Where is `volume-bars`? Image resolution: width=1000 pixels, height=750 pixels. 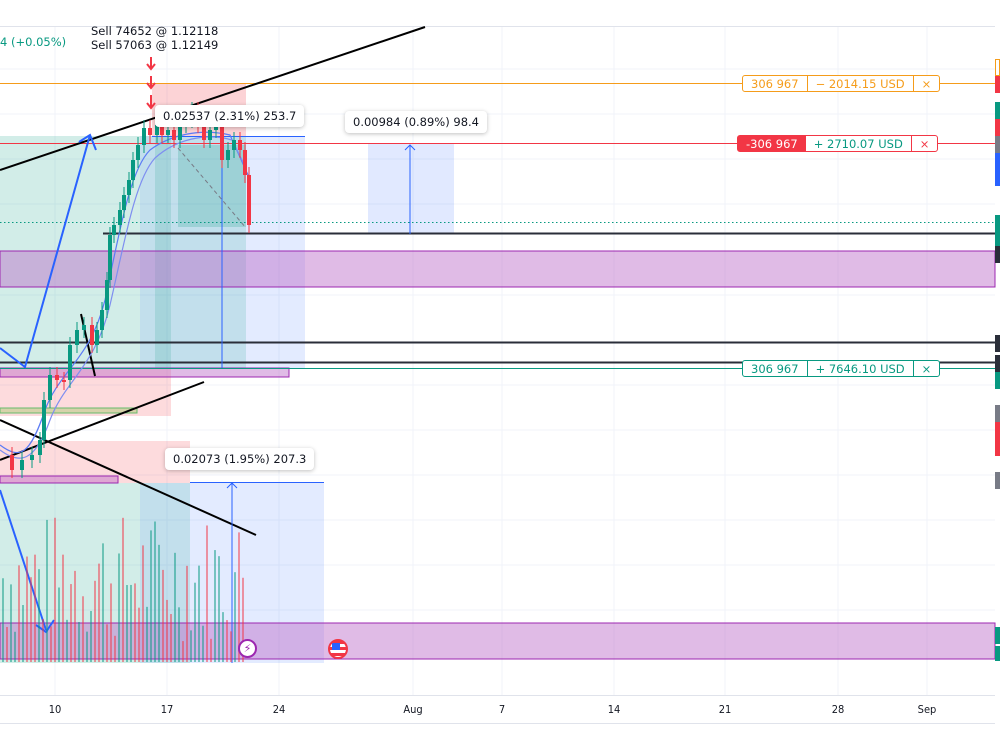
volume-bars is located at coordinates (123, 589).